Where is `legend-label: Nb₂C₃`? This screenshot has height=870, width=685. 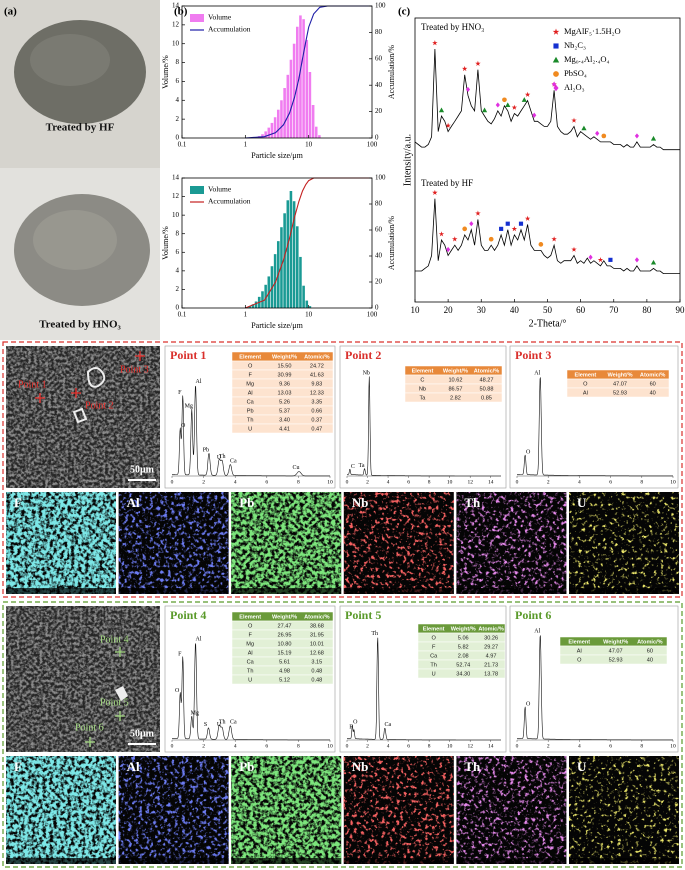
legend-label: Nb₂C₃ is located at coordinates (575, 45).